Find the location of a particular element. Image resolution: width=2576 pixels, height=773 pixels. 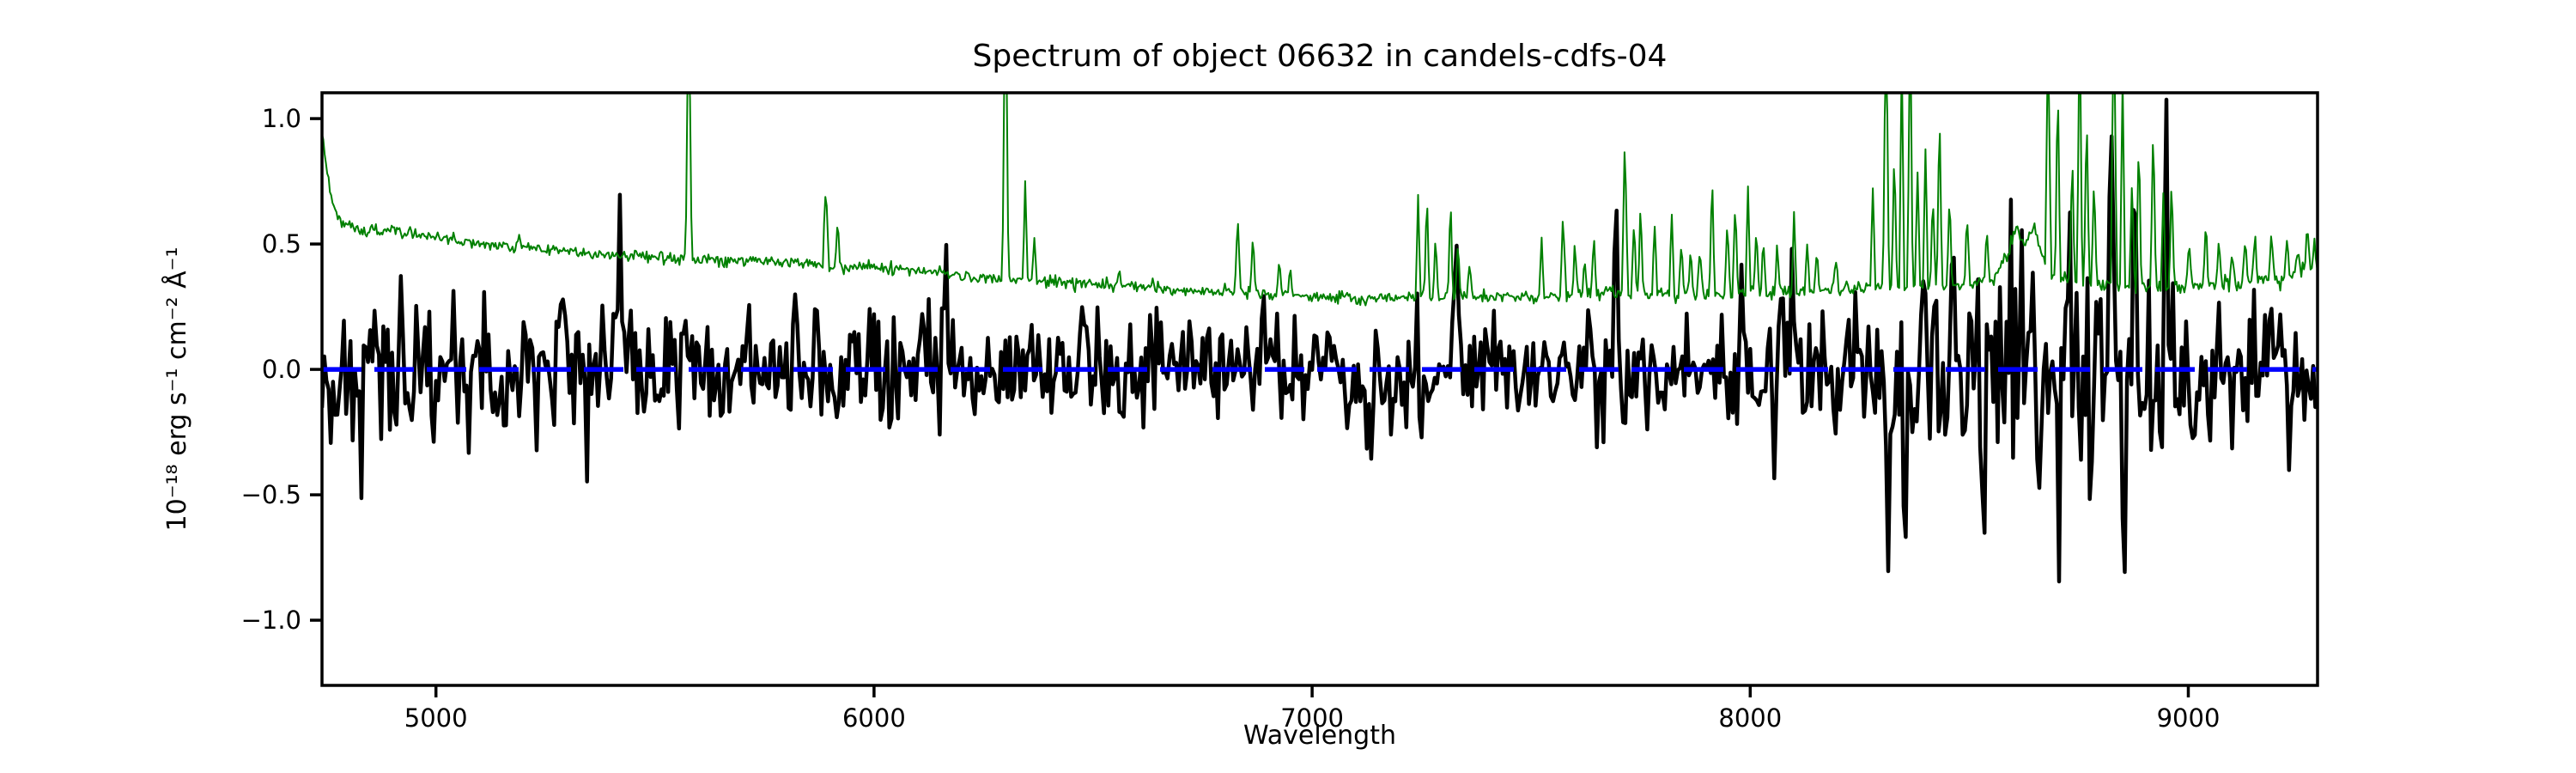

y-tick-label: −0.5 is located at coordinates (271, 494).